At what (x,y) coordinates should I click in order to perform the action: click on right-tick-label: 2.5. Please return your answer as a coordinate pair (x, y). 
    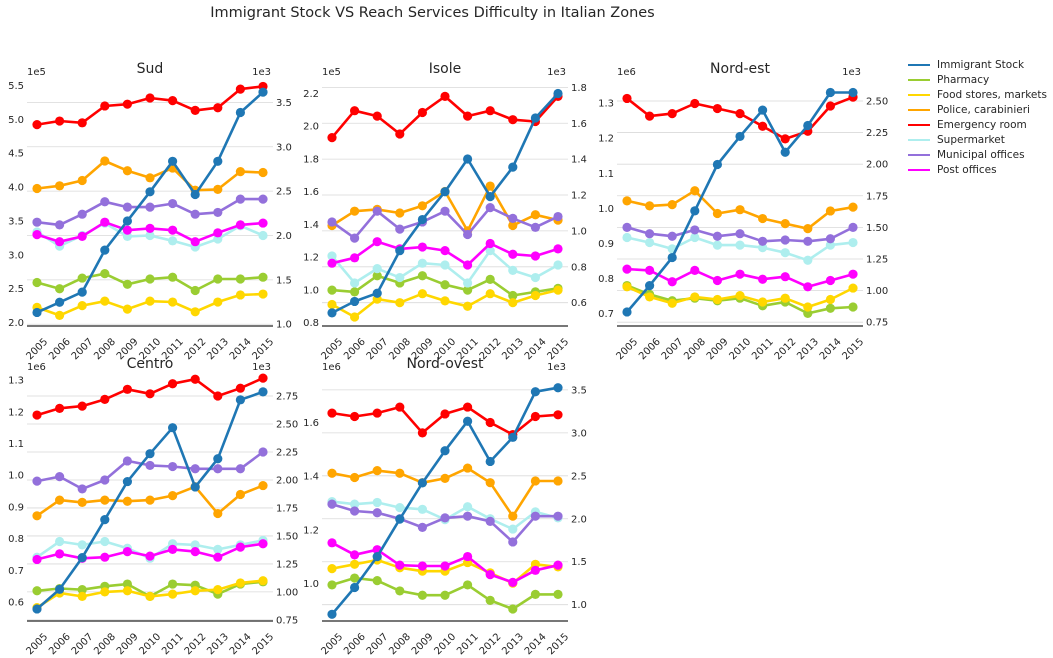
    Looking at the image, I should click on (579, 476).